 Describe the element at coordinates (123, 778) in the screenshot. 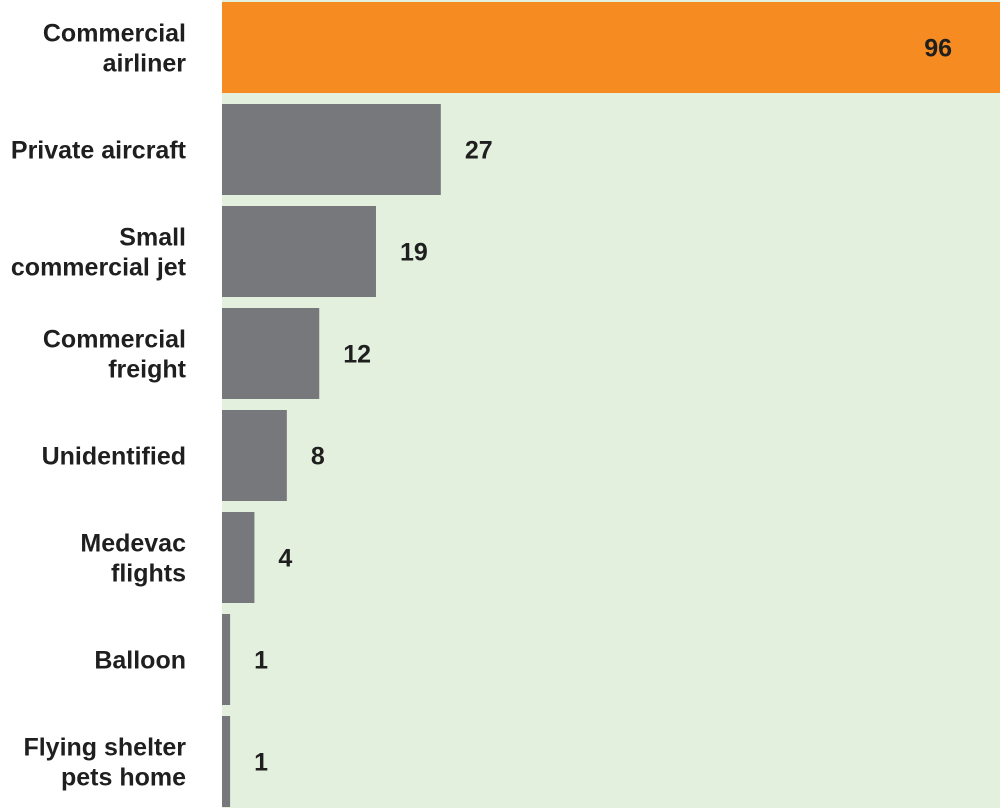

I see `category-label-line: pets home` at that location.